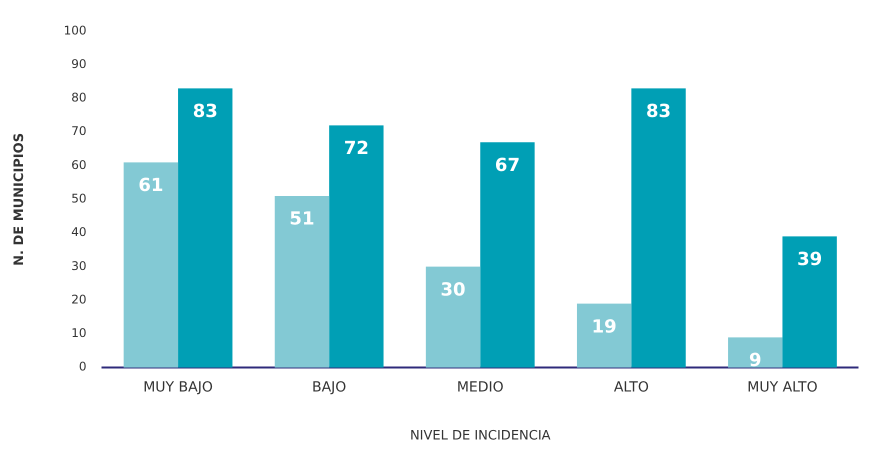 Image resolution: width=870 pixels, height=456 pixels. Describe the element at coordinates (178, 388) in the screenshot. I see `x-tick-label: MUY BAJO` at that location.